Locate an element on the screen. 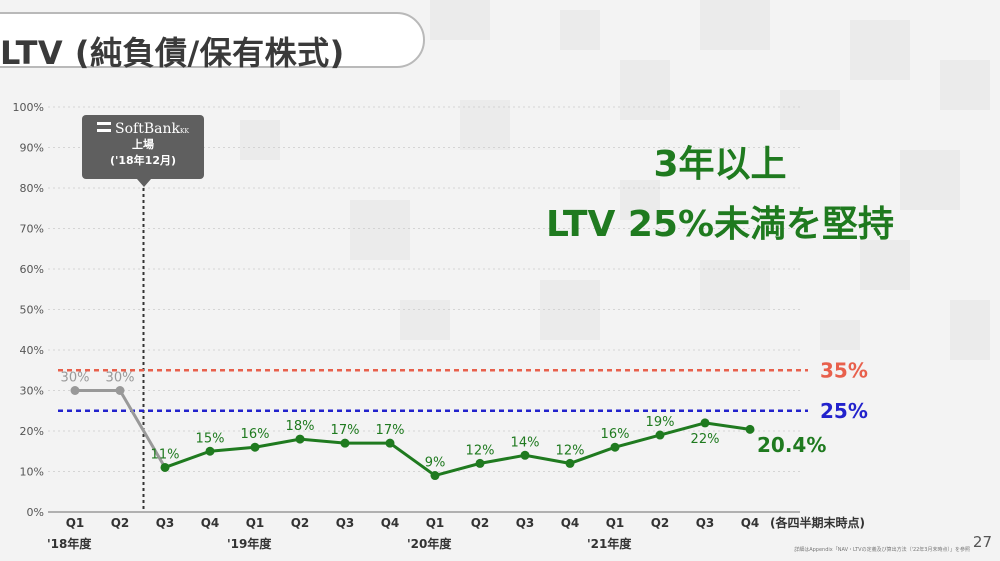 This screenshot has height=561, width=1000. y-tick-label: 20% is located at coordinates (32, 431).